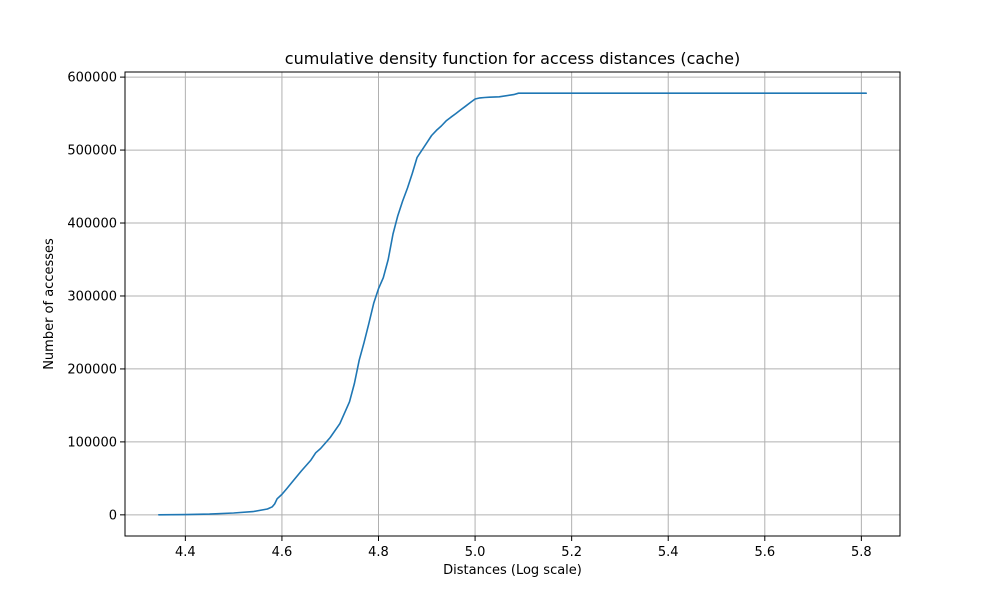  I want to click on x-tick-label: 4.4, so click(185, 552).